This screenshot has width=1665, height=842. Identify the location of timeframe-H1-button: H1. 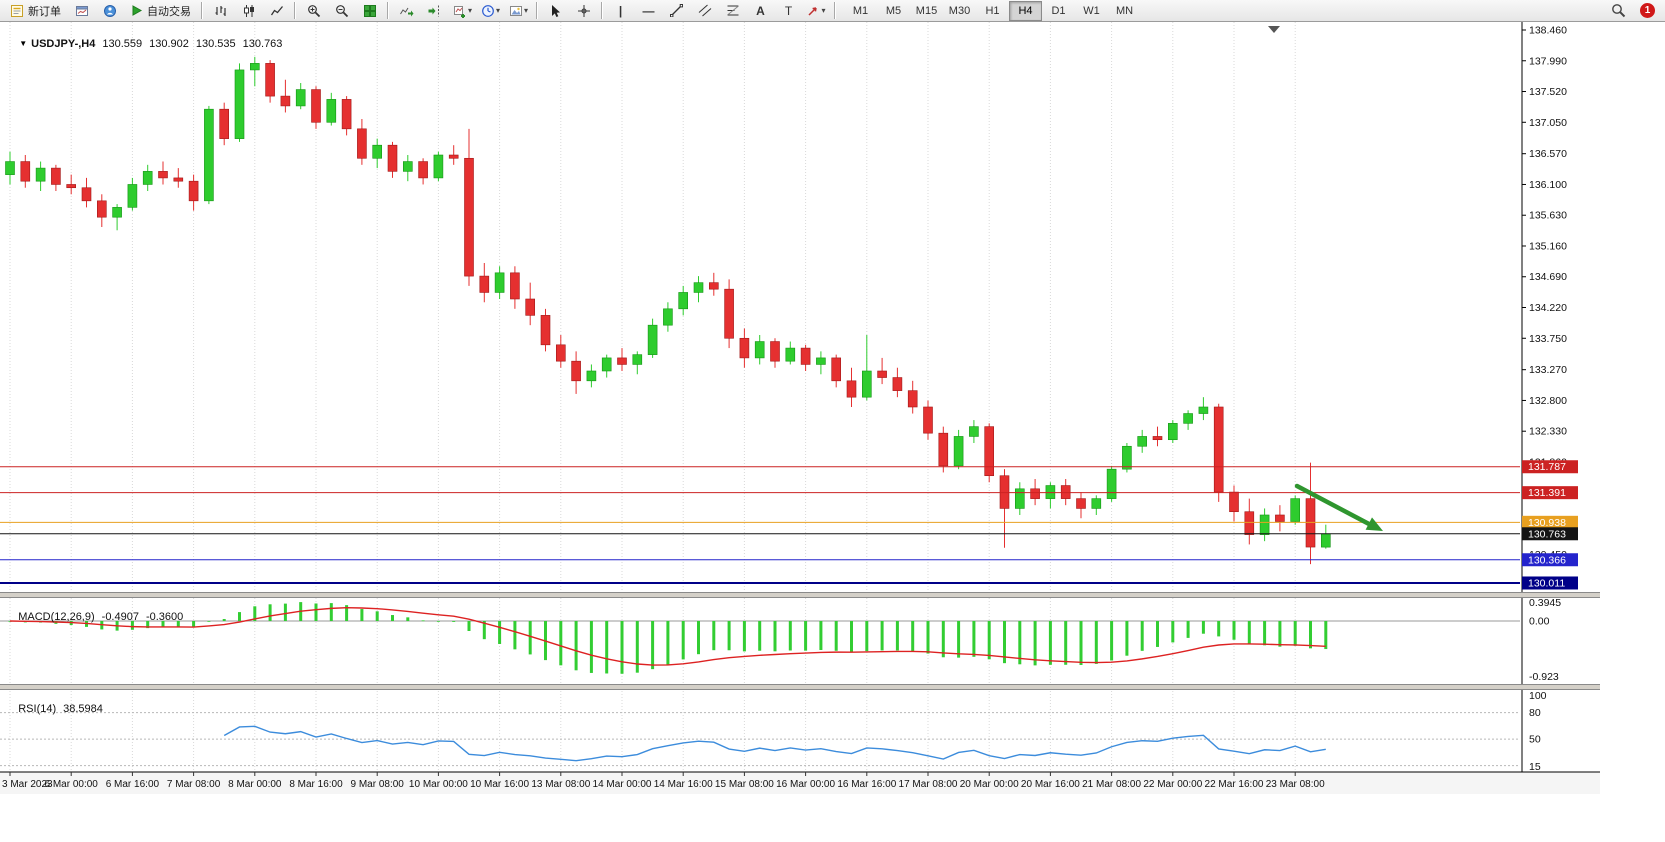
(992, 10).